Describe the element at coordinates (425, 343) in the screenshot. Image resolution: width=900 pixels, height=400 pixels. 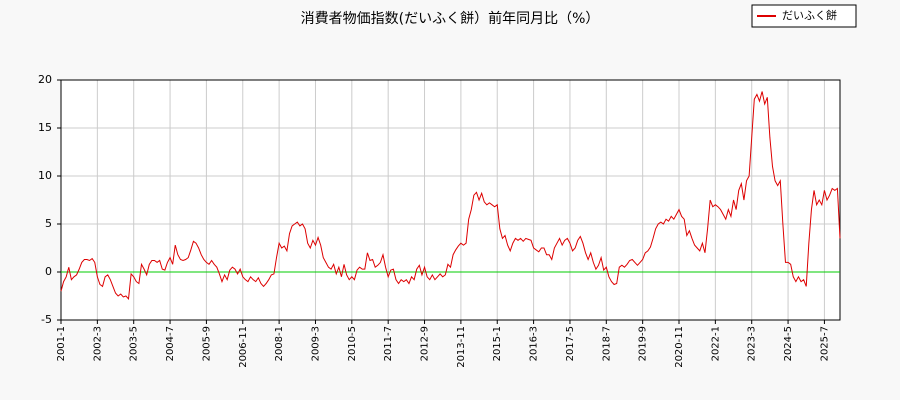
I see `x-tick-label: 2012-9` at that location.